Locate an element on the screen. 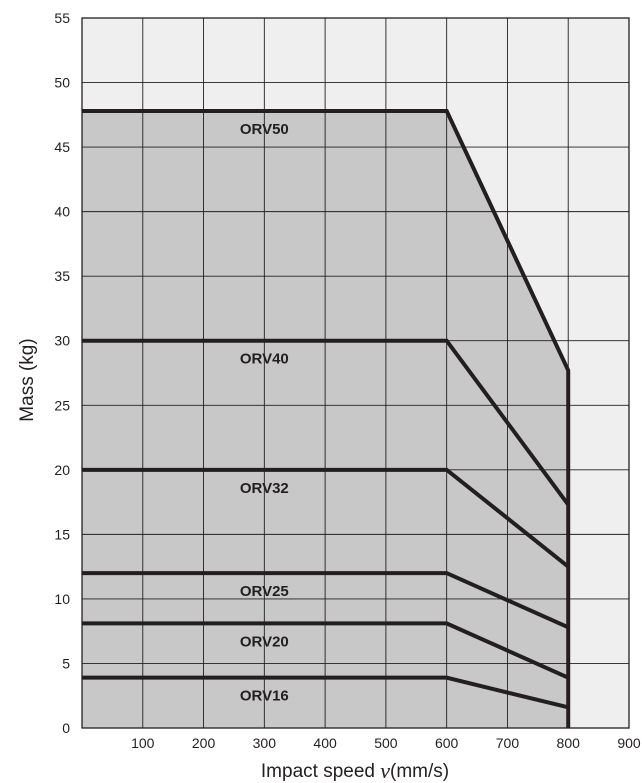 The image size is (642, 783). y-axis-title: Mass (kg) is located at coordinates (27, 379).